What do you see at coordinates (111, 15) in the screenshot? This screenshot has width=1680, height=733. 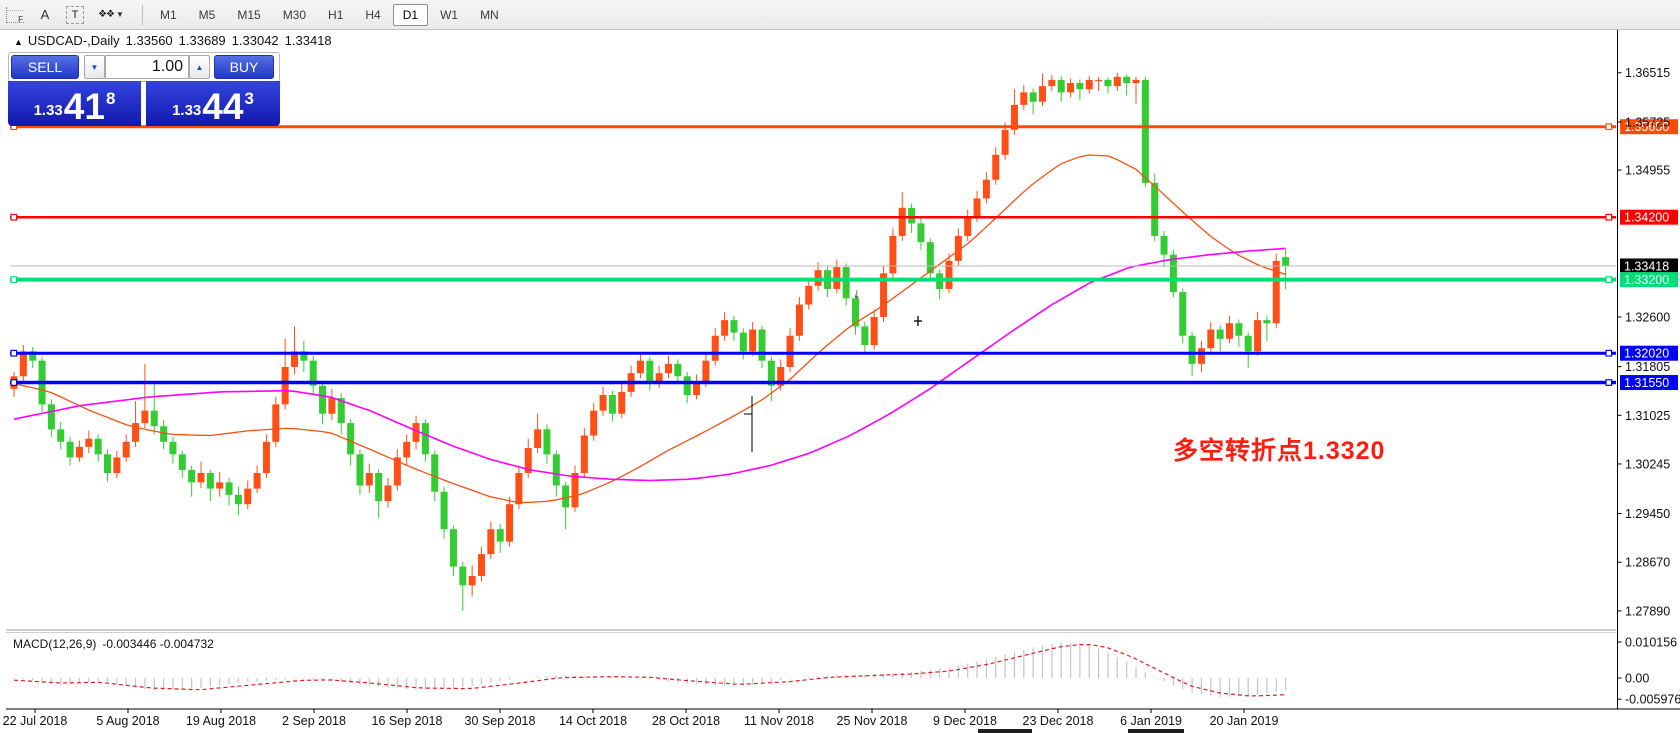 I see `objects-button: ❖❖ ▼` at bounding box center [111, 15].